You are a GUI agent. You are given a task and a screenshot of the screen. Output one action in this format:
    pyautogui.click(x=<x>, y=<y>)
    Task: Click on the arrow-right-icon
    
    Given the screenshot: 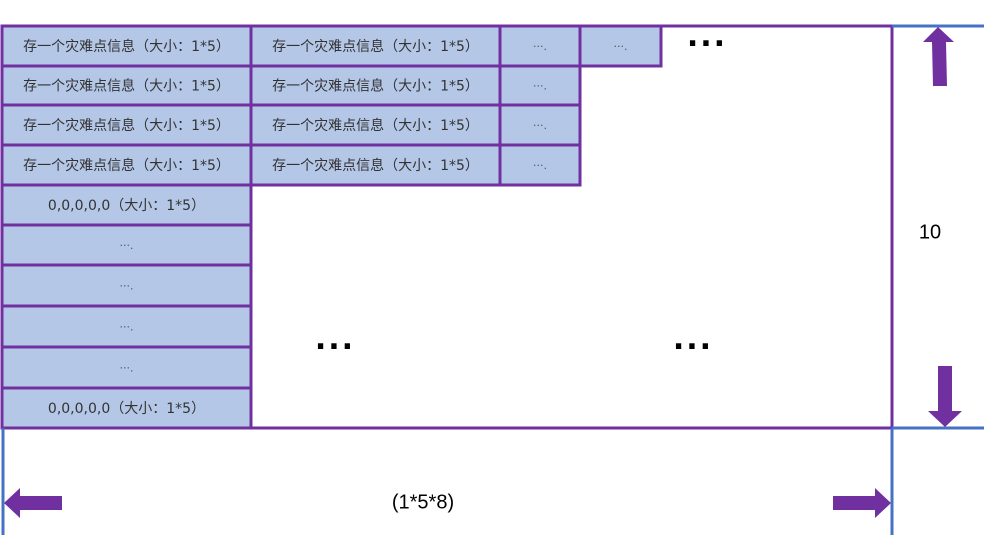 What is the action you would take?
    pyautogui.click(x=862, y=503)
    